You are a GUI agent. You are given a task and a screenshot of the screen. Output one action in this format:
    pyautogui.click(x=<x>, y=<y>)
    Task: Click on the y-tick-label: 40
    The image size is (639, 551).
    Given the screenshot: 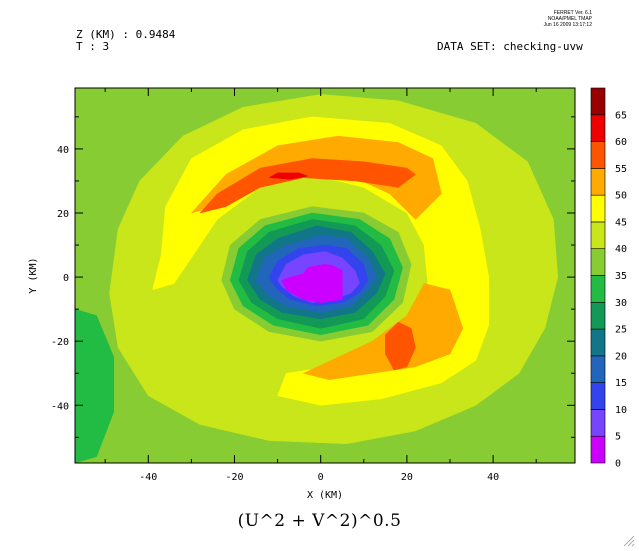 What is the action you would take?
    pyautogui.click(x=63, y=150)
    